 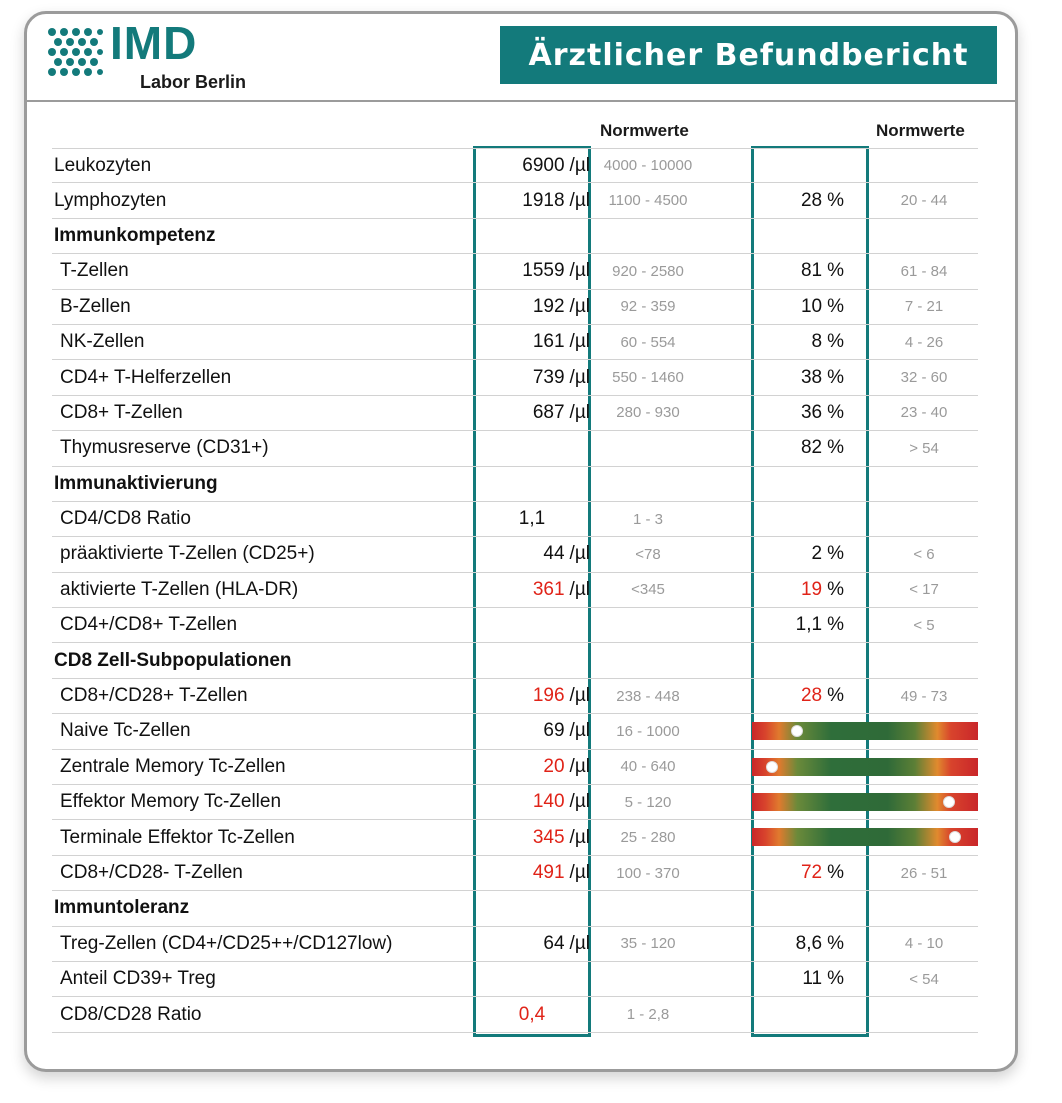 I want to click on percent-number: 81, so click(x=811, y=271).